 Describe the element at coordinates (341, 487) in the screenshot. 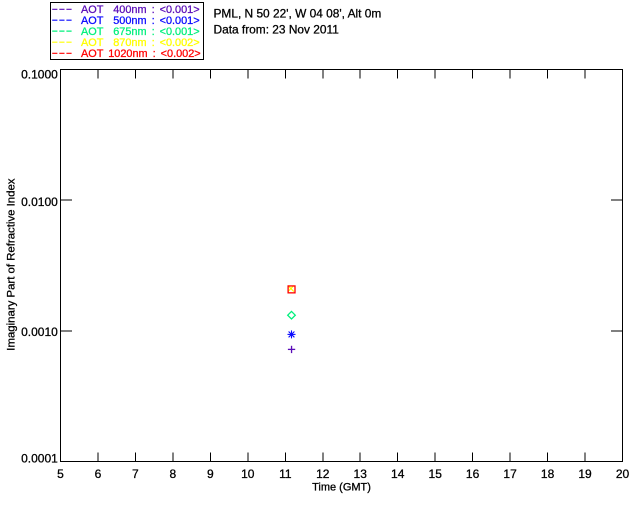

I see `svg-text: Time (GMT)` at that location.